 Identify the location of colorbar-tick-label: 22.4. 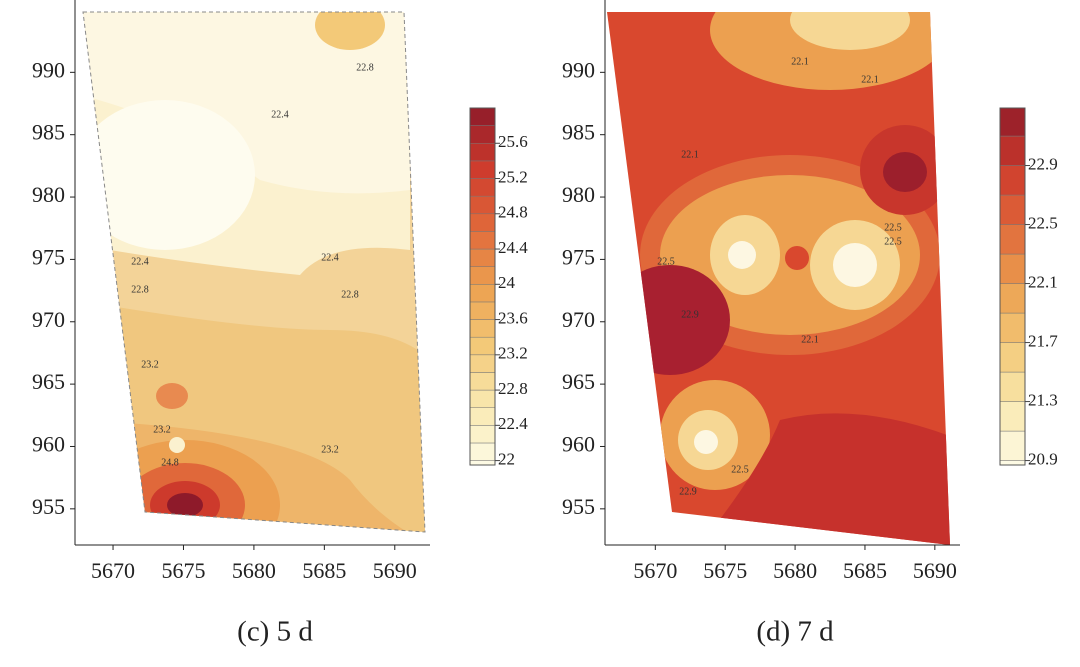
(513, 423).